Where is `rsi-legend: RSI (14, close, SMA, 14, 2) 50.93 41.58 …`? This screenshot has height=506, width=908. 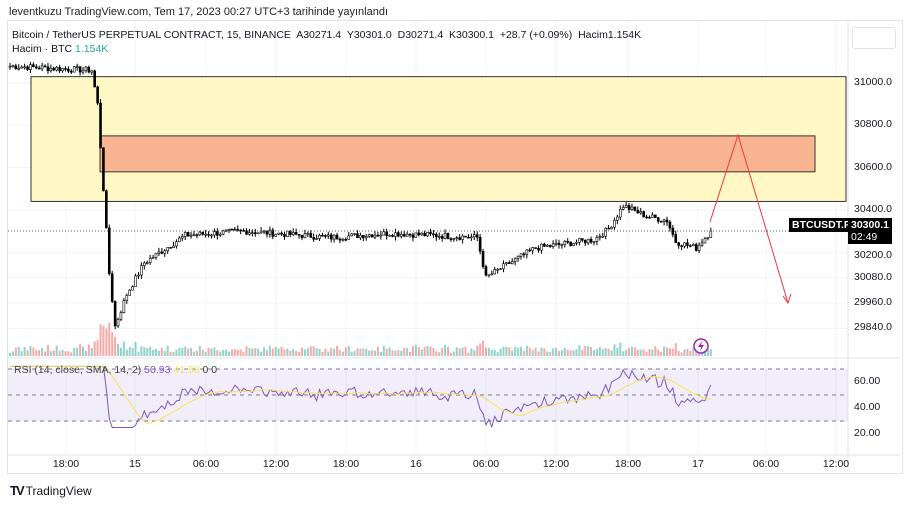 rsi-legend: RSI (14, close, SMA, 14, 2) 50.93 41.58 … is located at coordinates (115, 370).